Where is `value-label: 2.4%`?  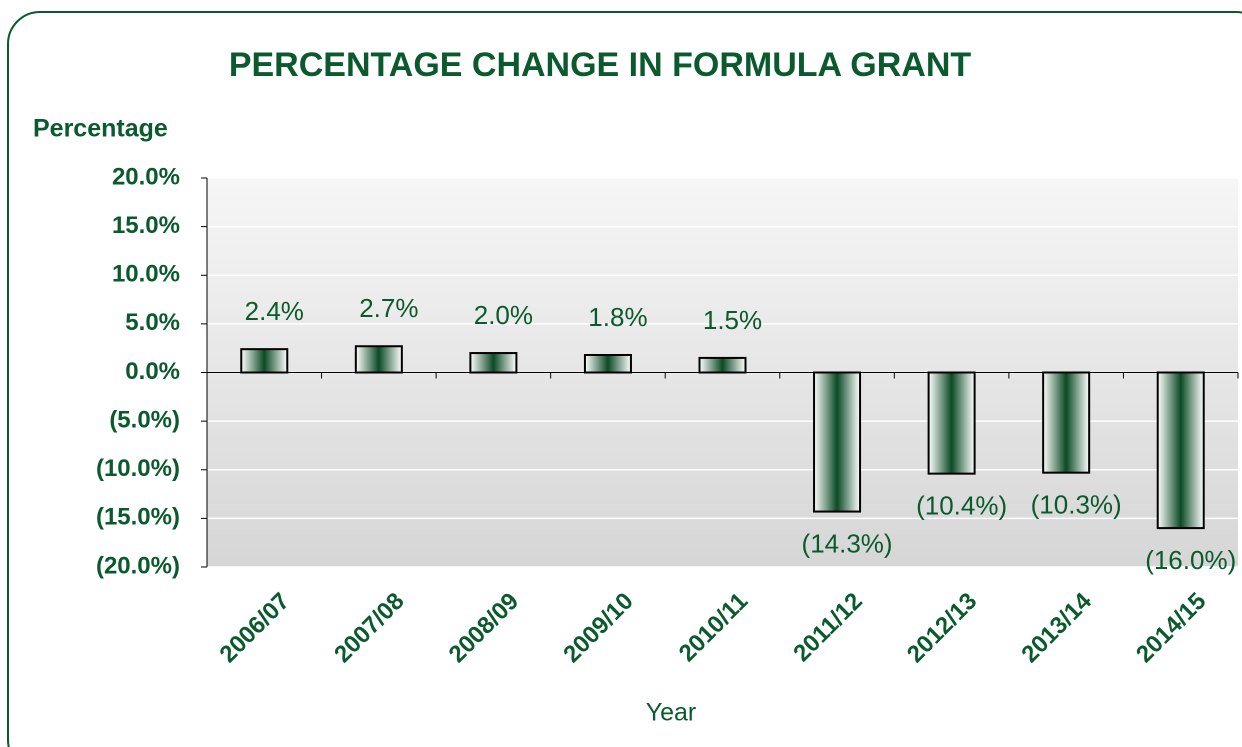
value-label: 2.4% is located at coordinates (274, 311).